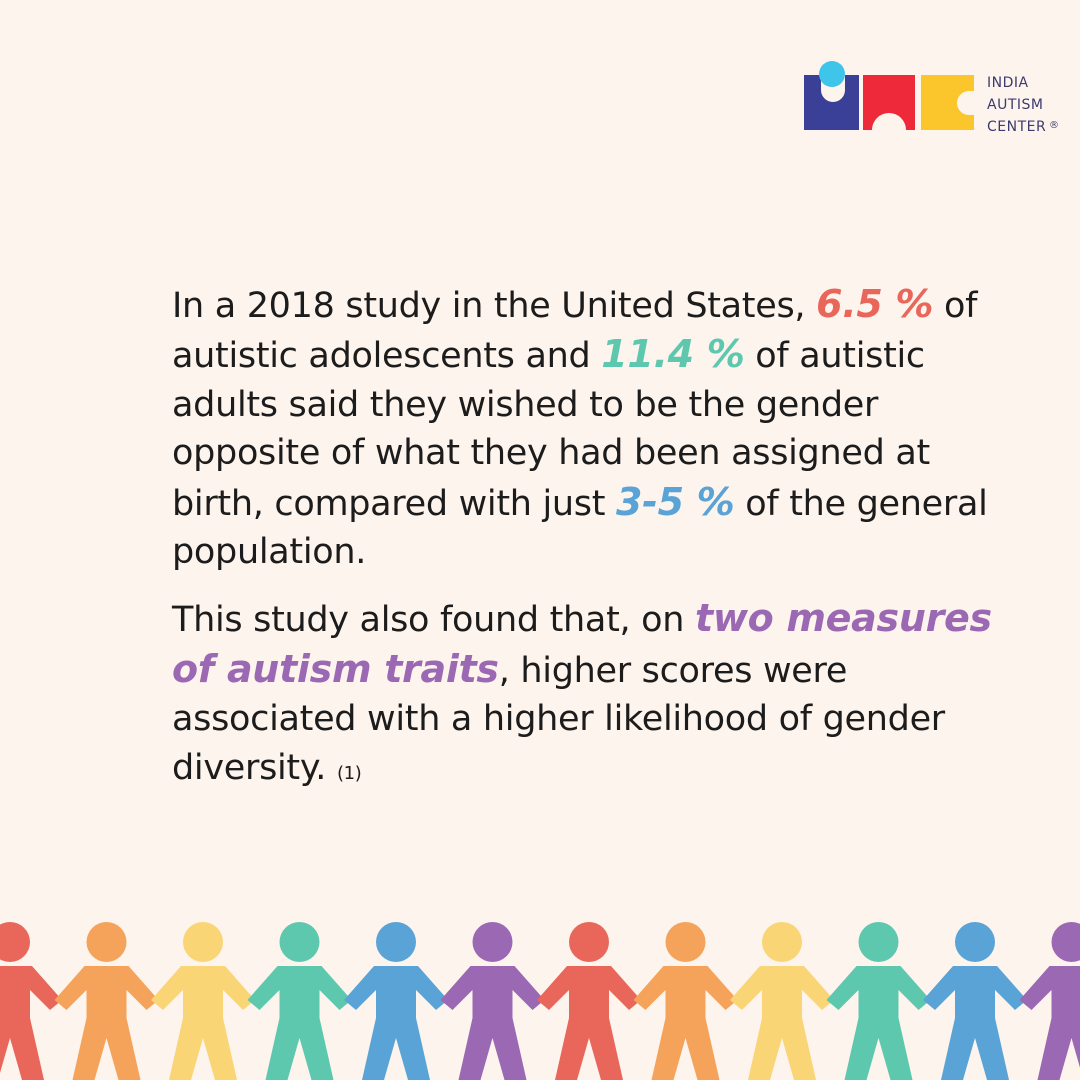  I want to click on stat-adolescents: 6.5 %, so click(875, 304).